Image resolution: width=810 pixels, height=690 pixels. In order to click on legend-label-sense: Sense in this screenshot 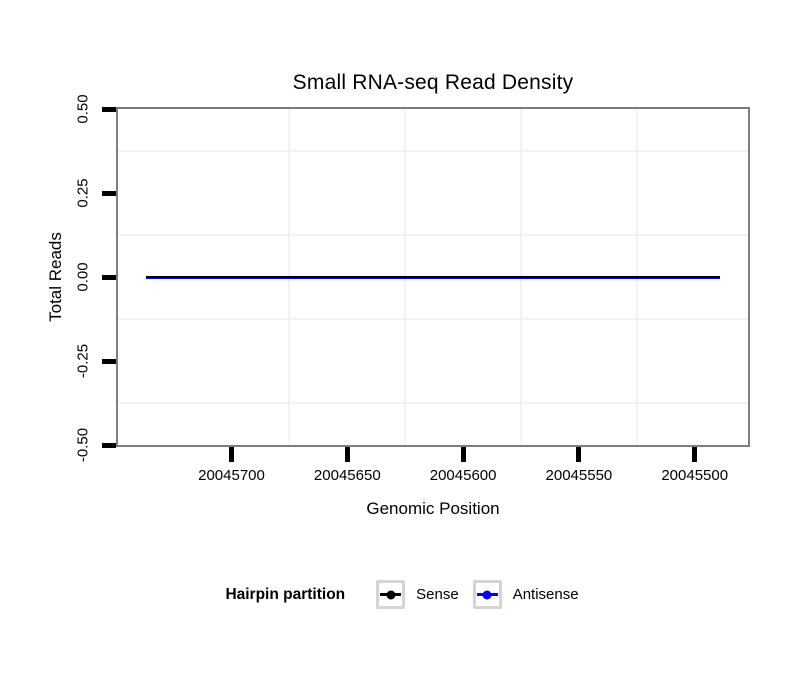, I will do `click(437, 594)`.